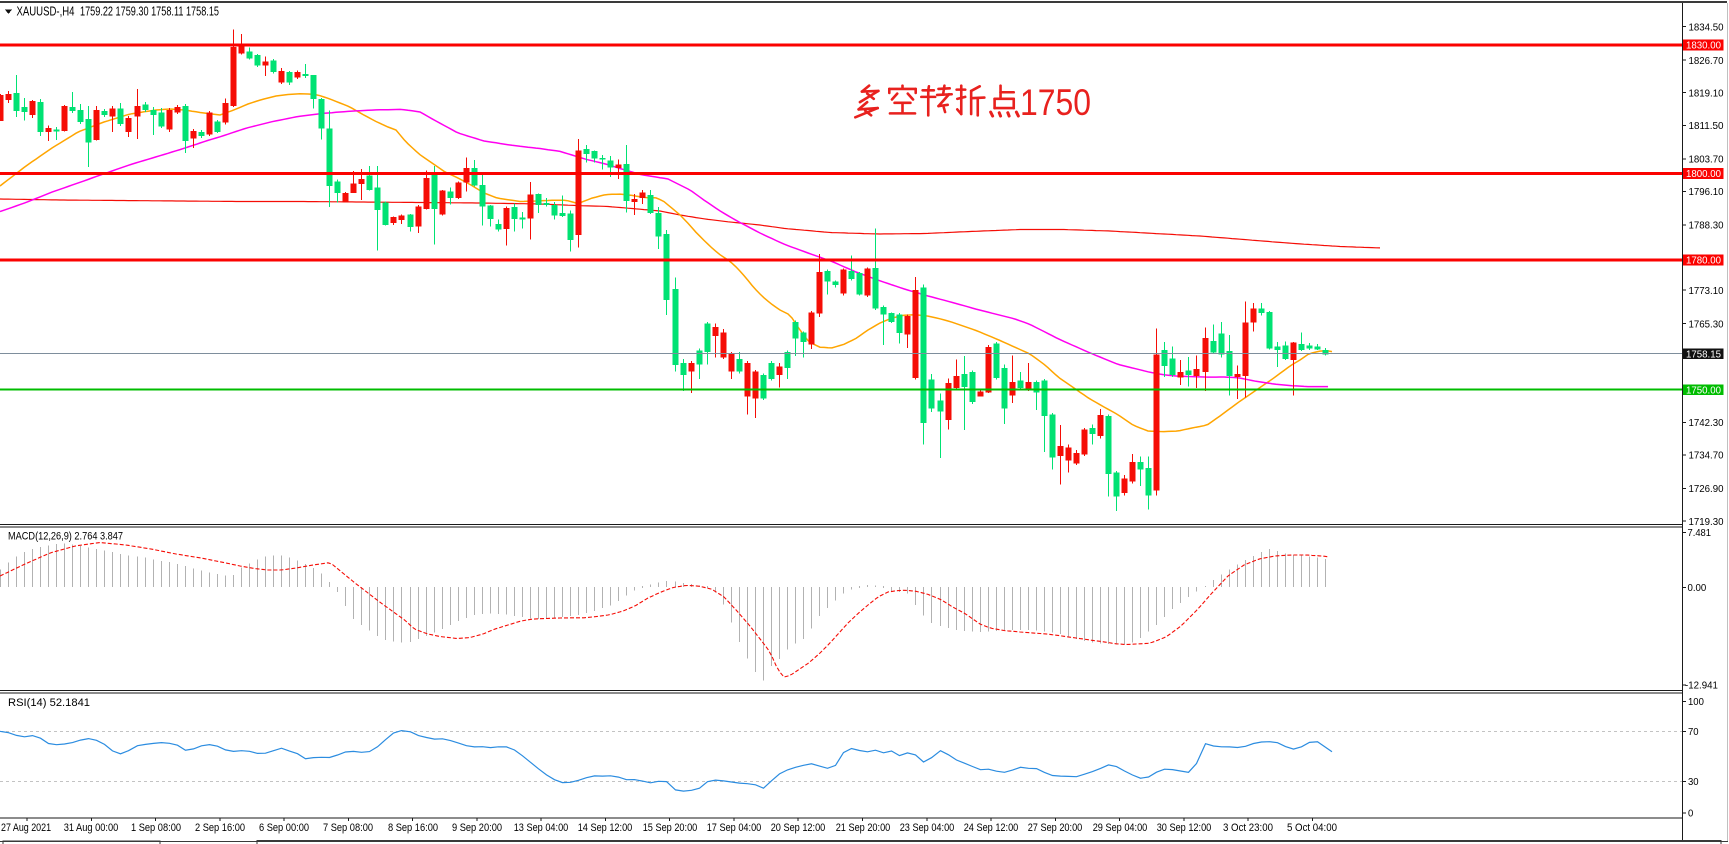  I want to click on svg-text: 70, so click(1693, 732).